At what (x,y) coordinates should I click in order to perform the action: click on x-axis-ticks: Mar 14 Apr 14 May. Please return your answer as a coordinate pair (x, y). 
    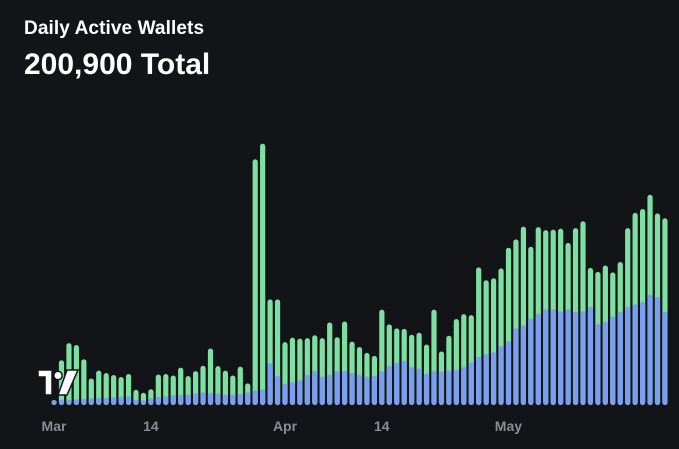
    Looking at the image, I should click on (282, 426).